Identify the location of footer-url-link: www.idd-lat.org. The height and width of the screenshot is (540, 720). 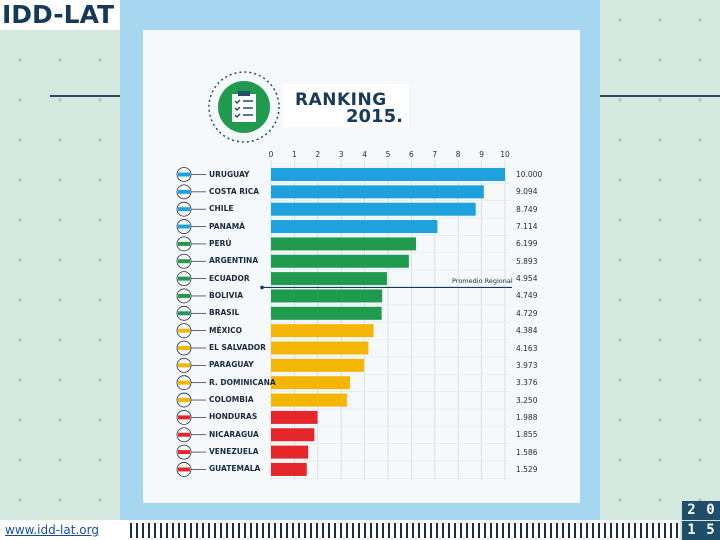
(60, 530).